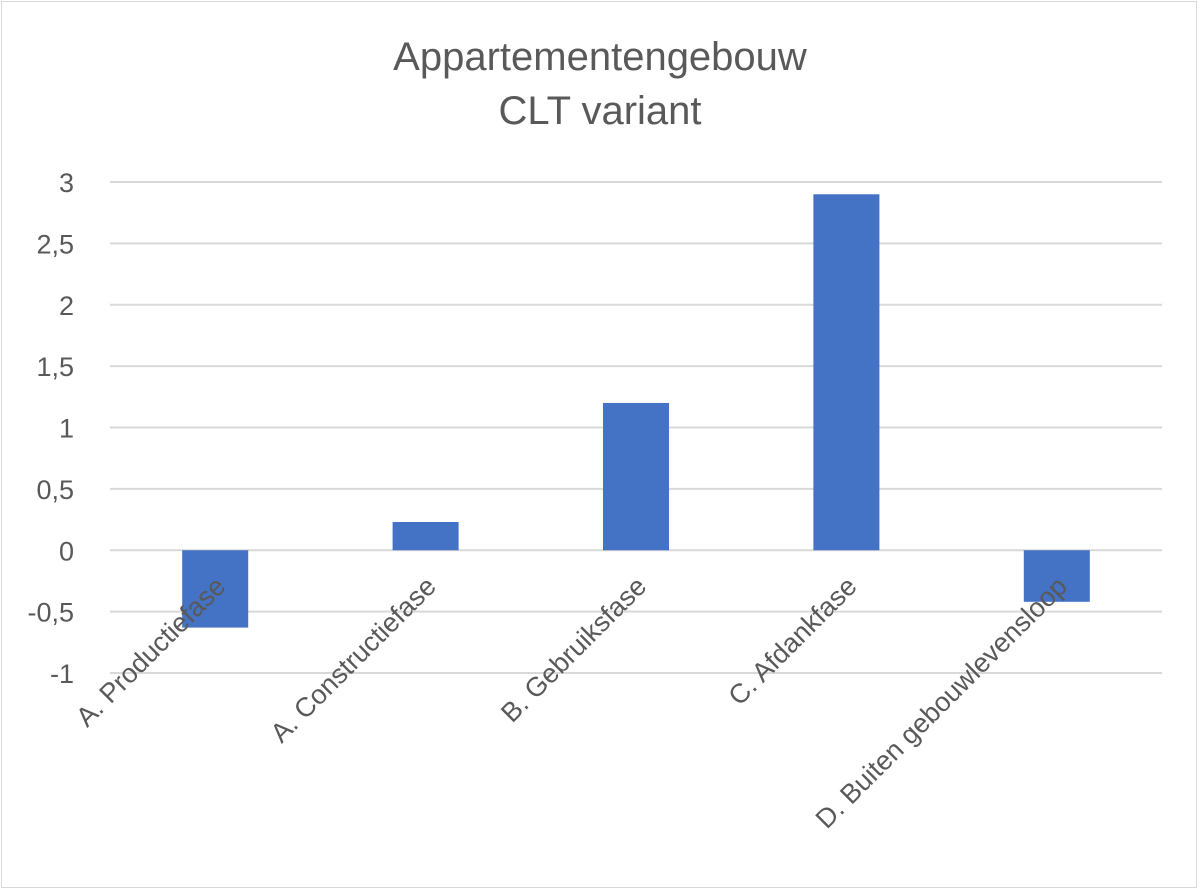 This screenshot has width=1200, height=891. What do you see at coordinates (66, 429) in the screenshot?
I see `y-tick-label: 1` at bounding box center [66, 429].